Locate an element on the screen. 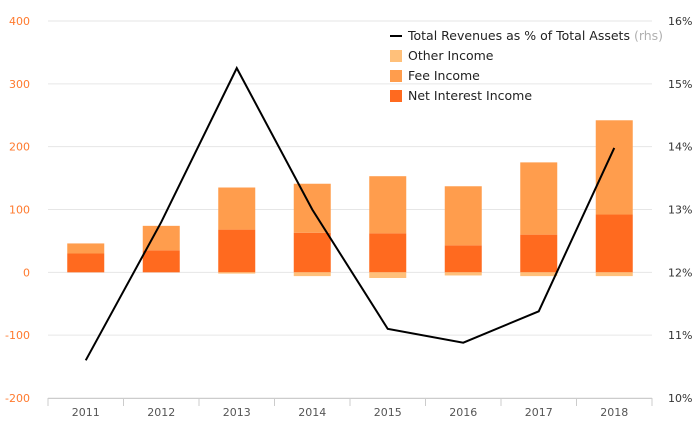  x-tick-label: 2015 is located at coordinates (388, 412).